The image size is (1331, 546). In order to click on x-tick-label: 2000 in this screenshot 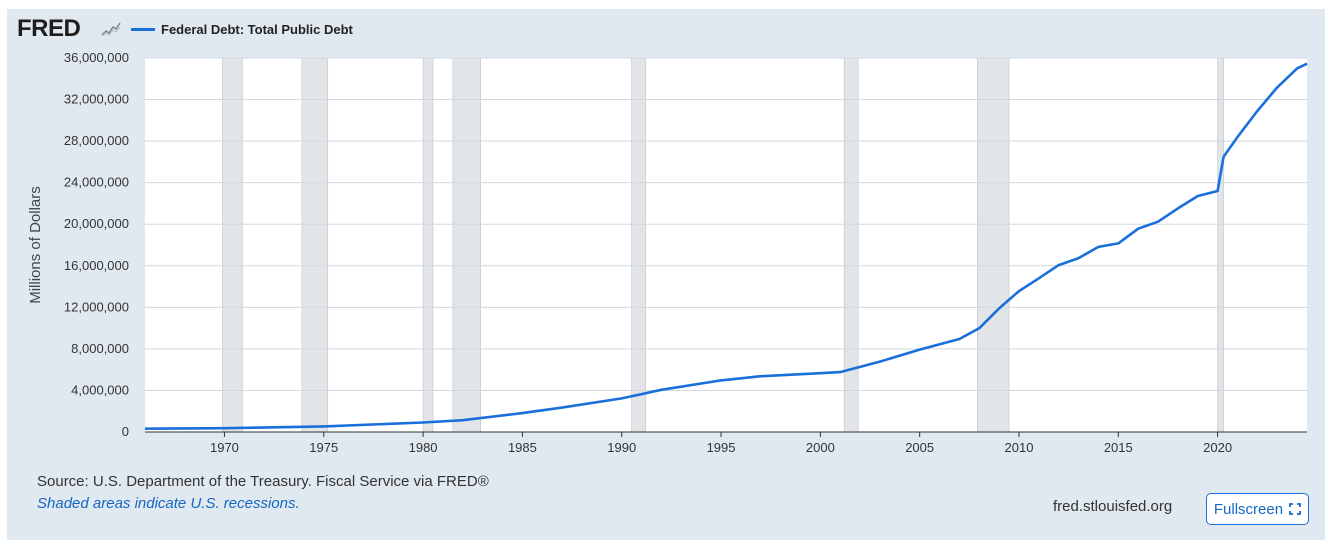, I will do `click(820, 447)`.